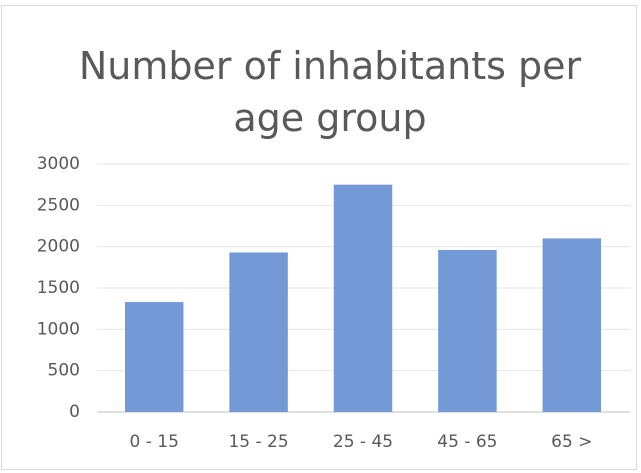 This screenshot has width=641, height=473. I want to click on x-tick-label: 45 - 65, so click(467, 442).